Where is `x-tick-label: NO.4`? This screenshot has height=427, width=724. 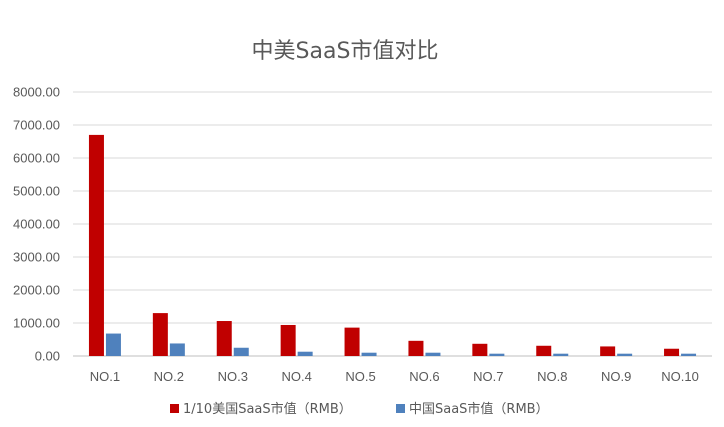
x-tick-label: NO.4 is located at coordinates (296, 376).